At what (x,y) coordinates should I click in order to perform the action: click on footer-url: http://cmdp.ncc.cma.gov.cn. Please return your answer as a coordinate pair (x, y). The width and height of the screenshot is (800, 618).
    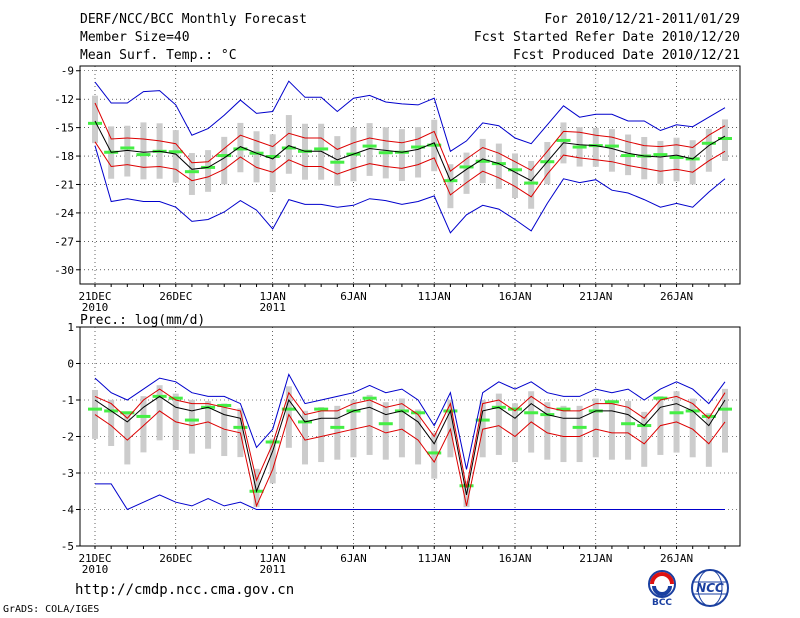
    Looking at the image, I should click on (185, 590).